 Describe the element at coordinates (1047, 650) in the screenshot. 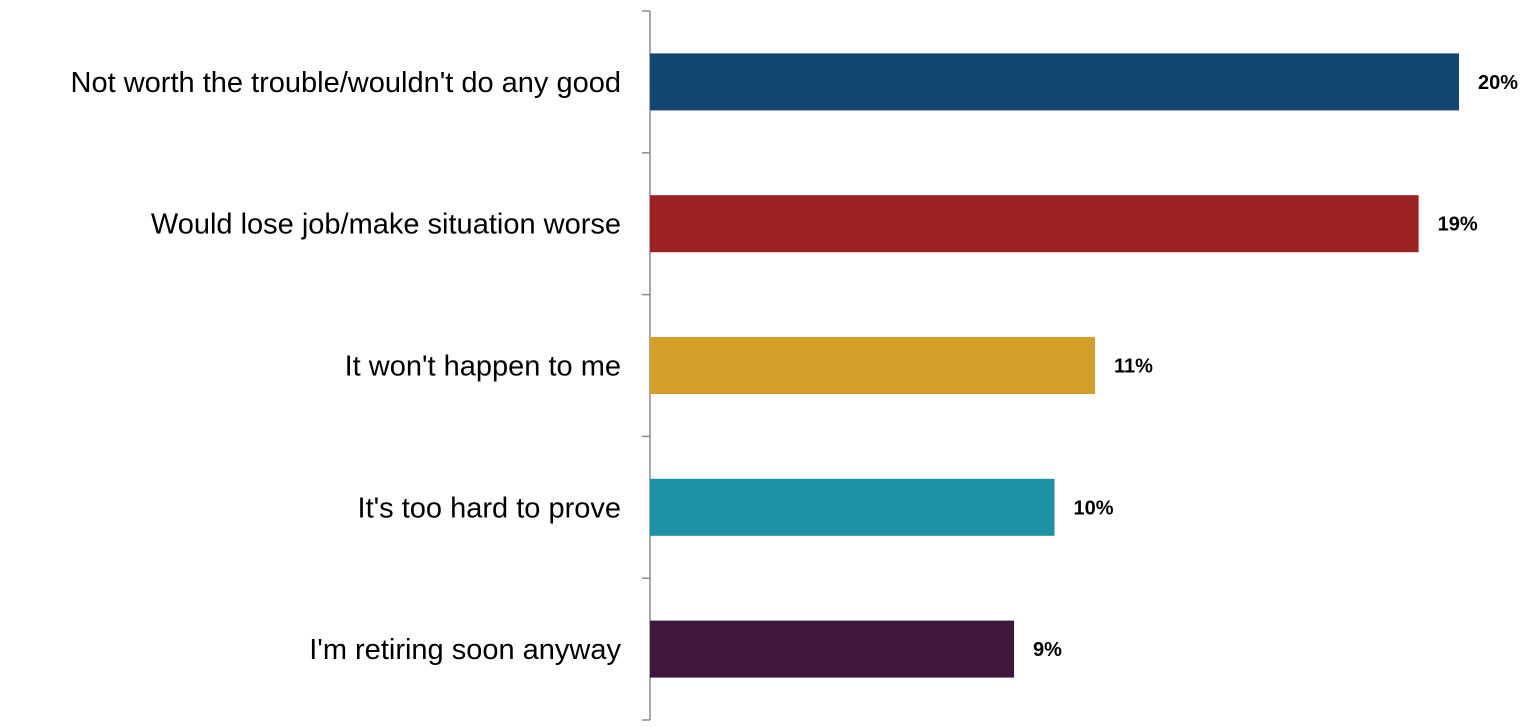

I see `data-label: 9%` at that location.